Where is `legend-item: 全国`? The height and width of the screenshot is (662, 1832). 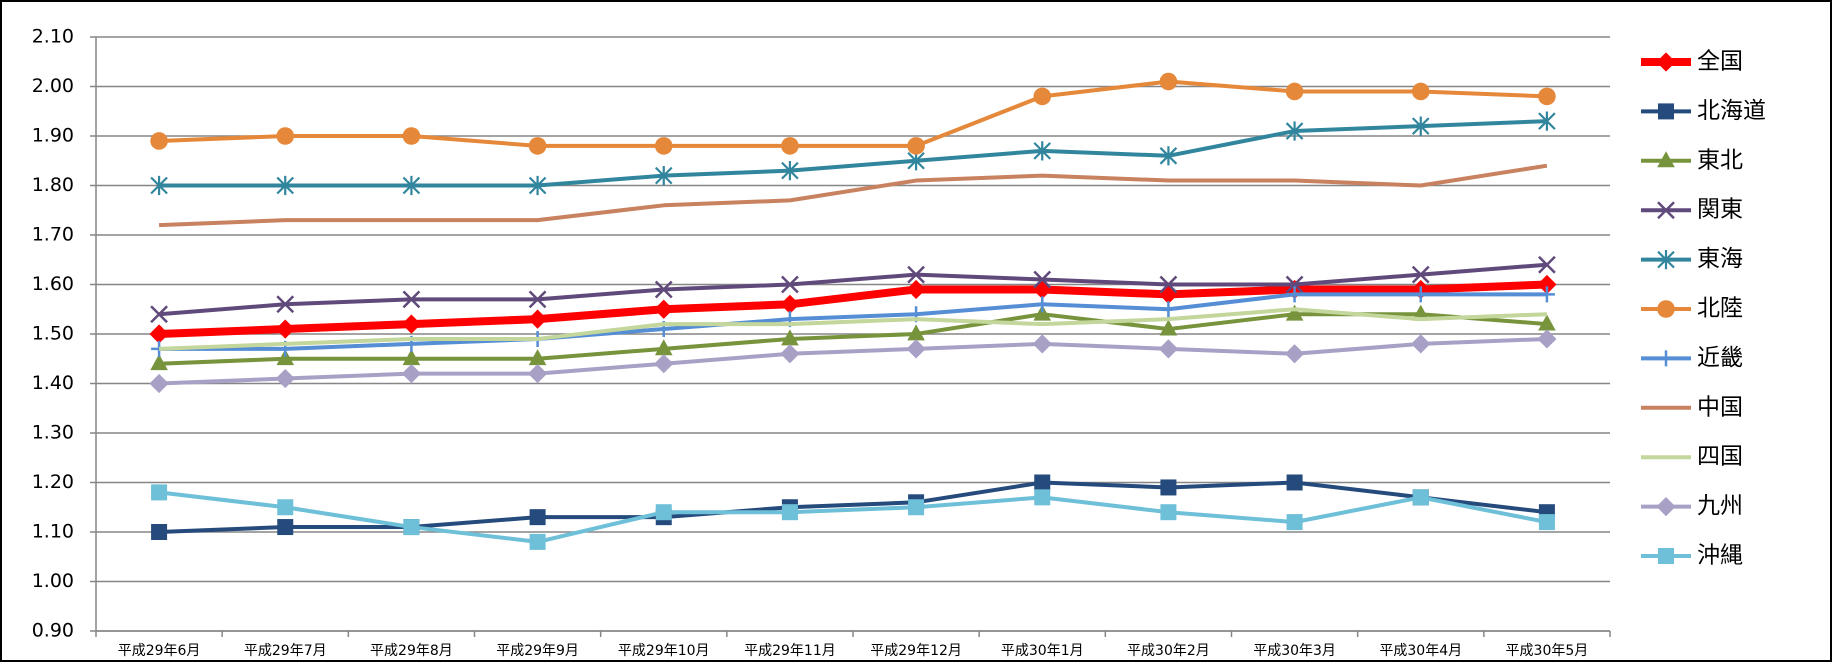 legend-item: 全国 is located at coordinates (1692, 62).